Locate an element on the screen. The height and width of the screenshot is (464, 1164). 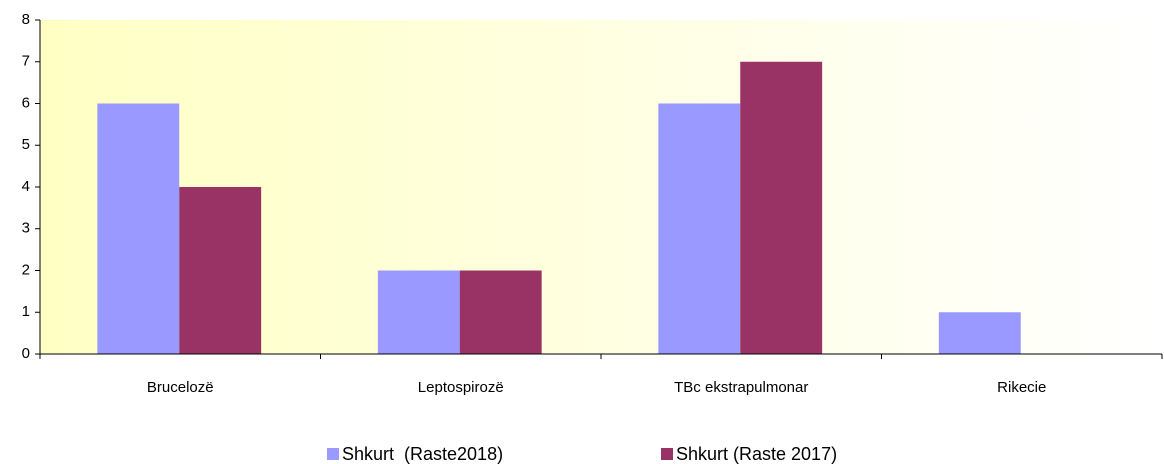
x-tick-label: Leptospirozë is located at coordinates (461, 387).